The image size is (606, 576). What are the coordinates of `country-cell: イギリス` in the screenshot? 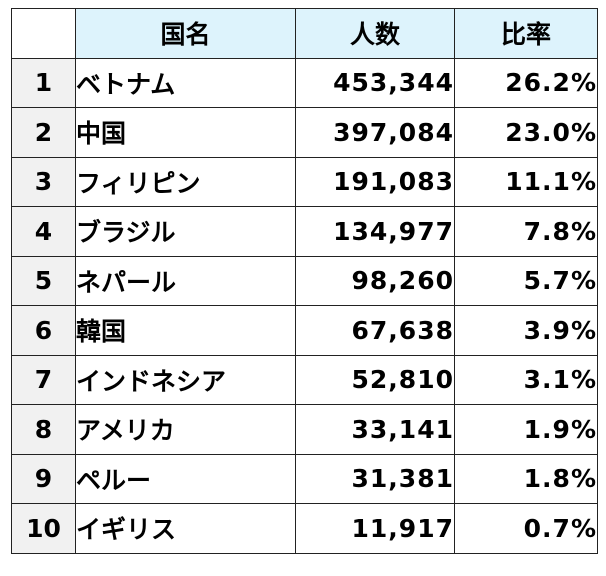 It's located at (185, 528).